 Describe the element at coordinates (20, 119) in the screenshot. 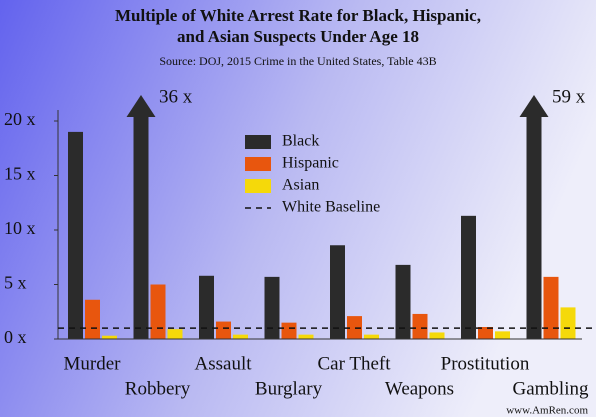

I see `y-tick-label: 20 x` at that location.